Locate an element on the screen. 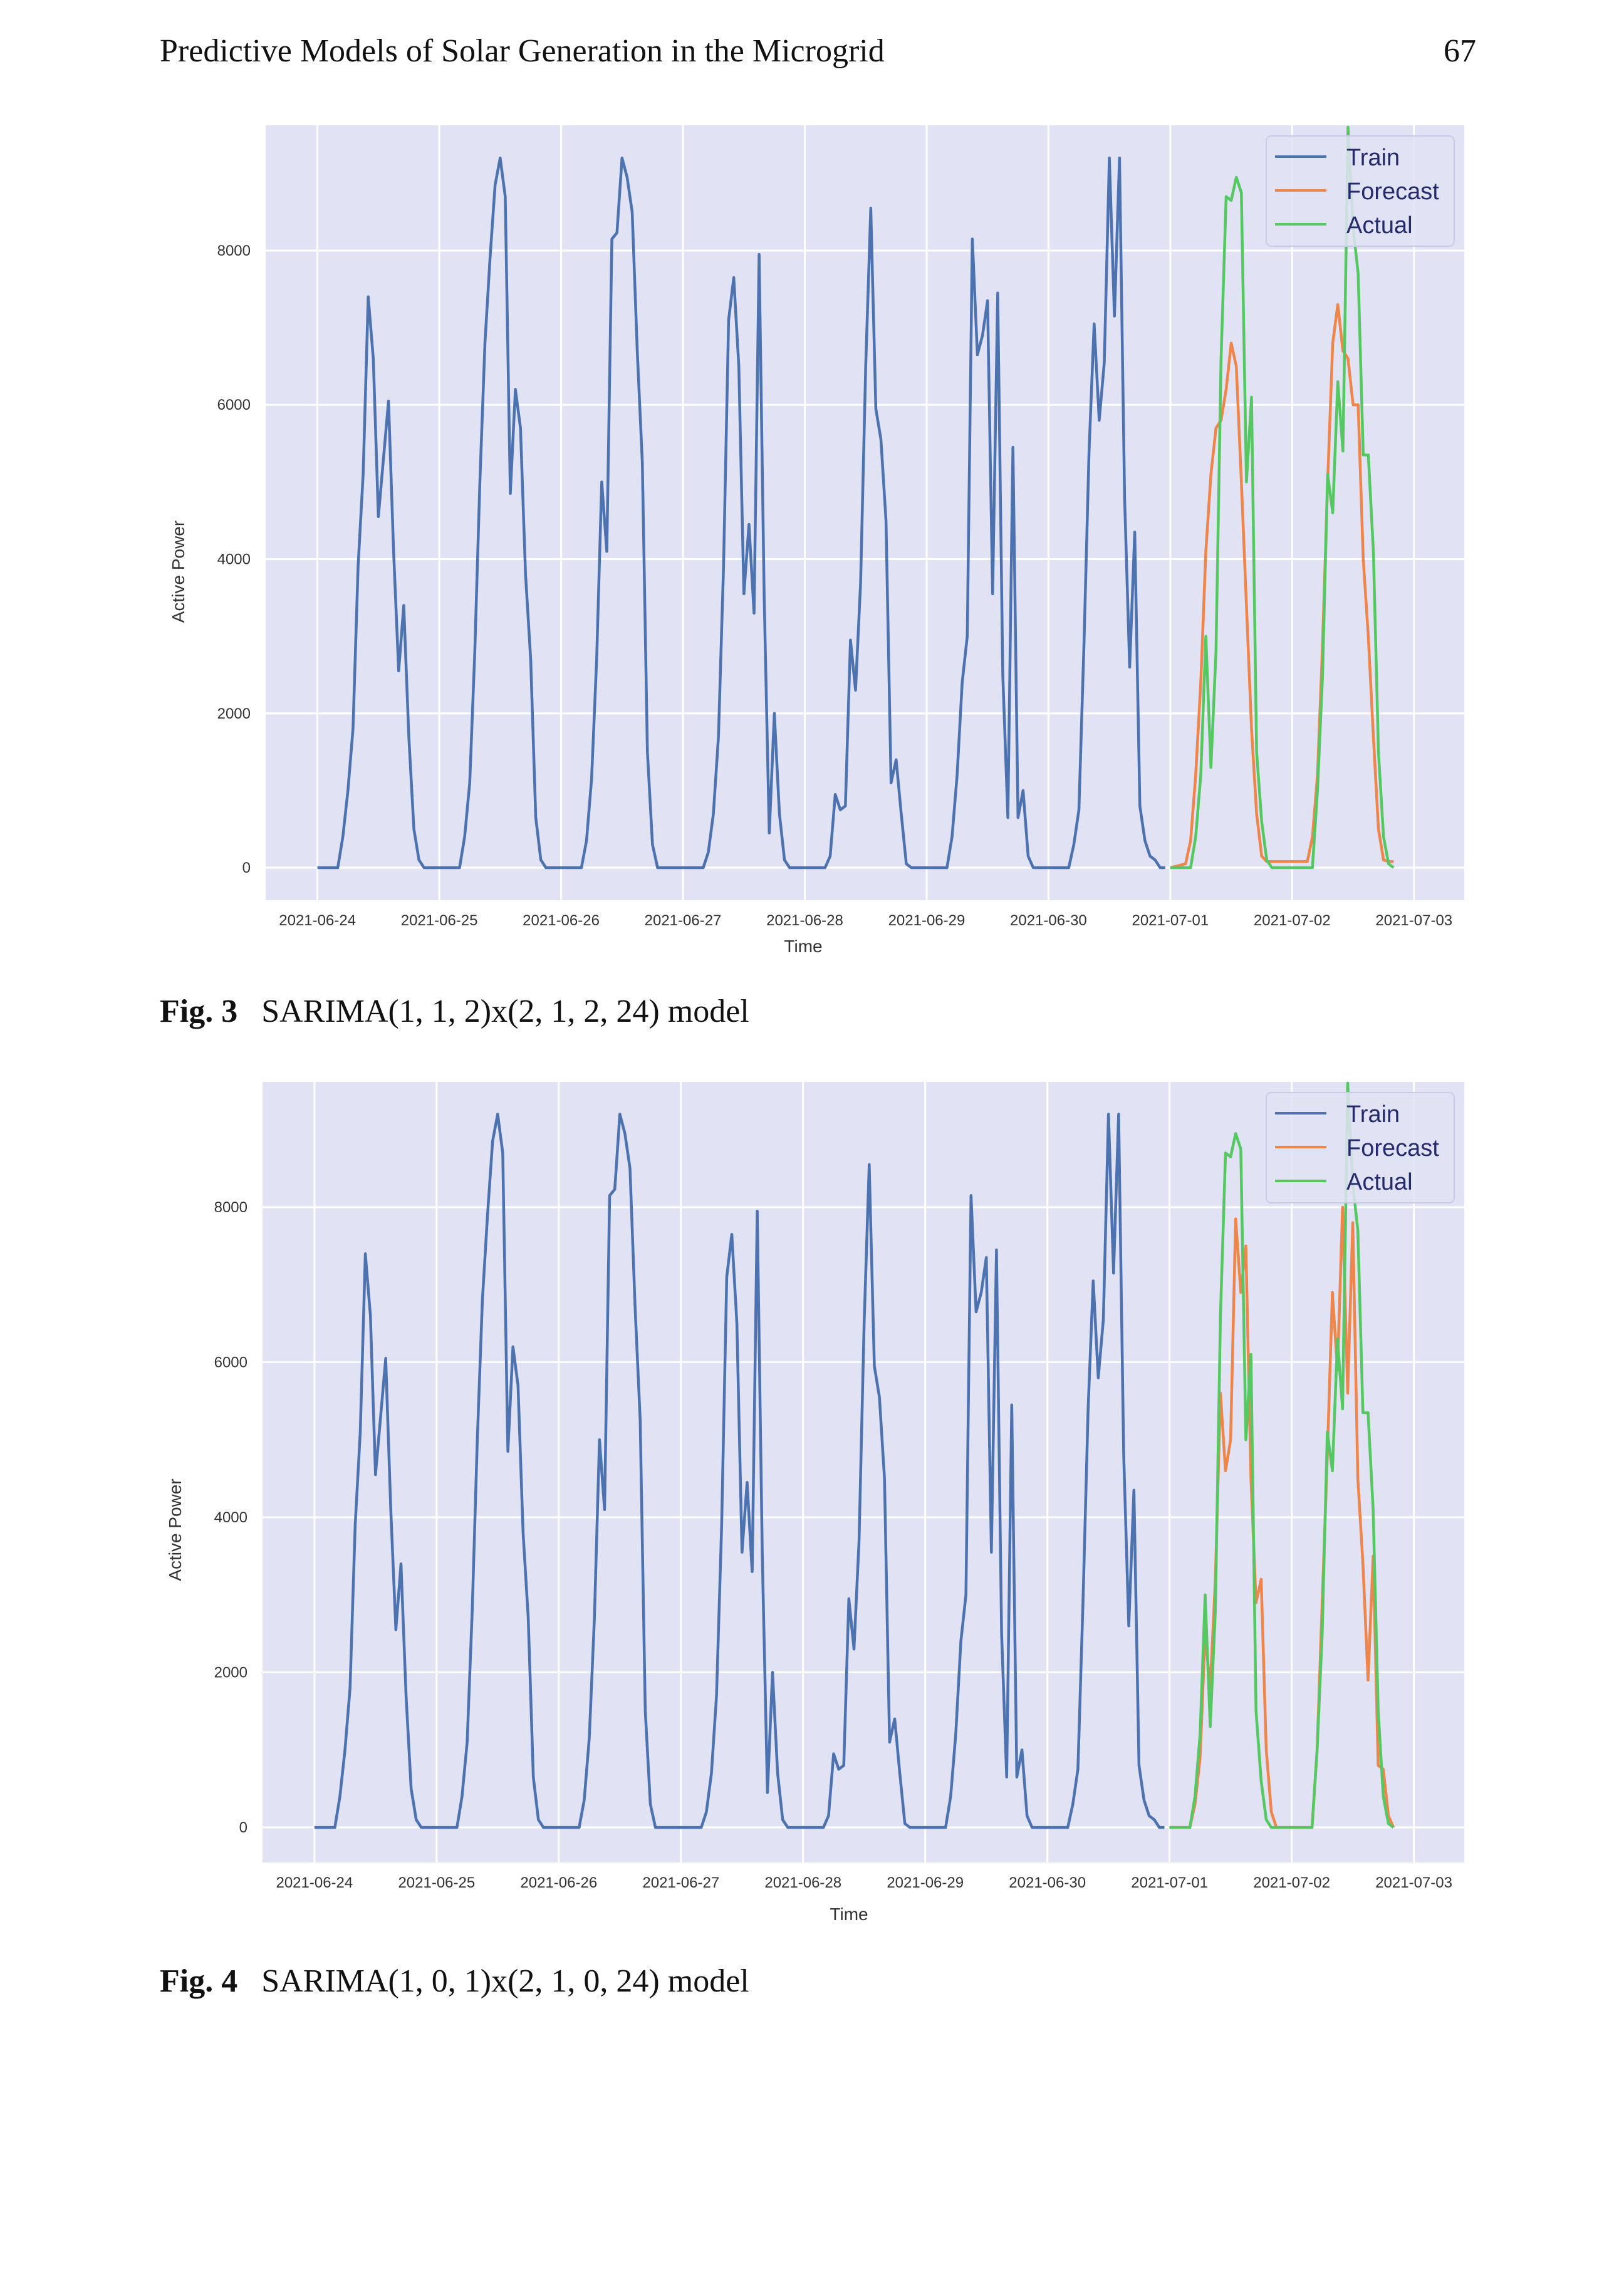 This screenshot has height=2296, width=1624. series-line-forecast is located at coordinates (1282, 586).